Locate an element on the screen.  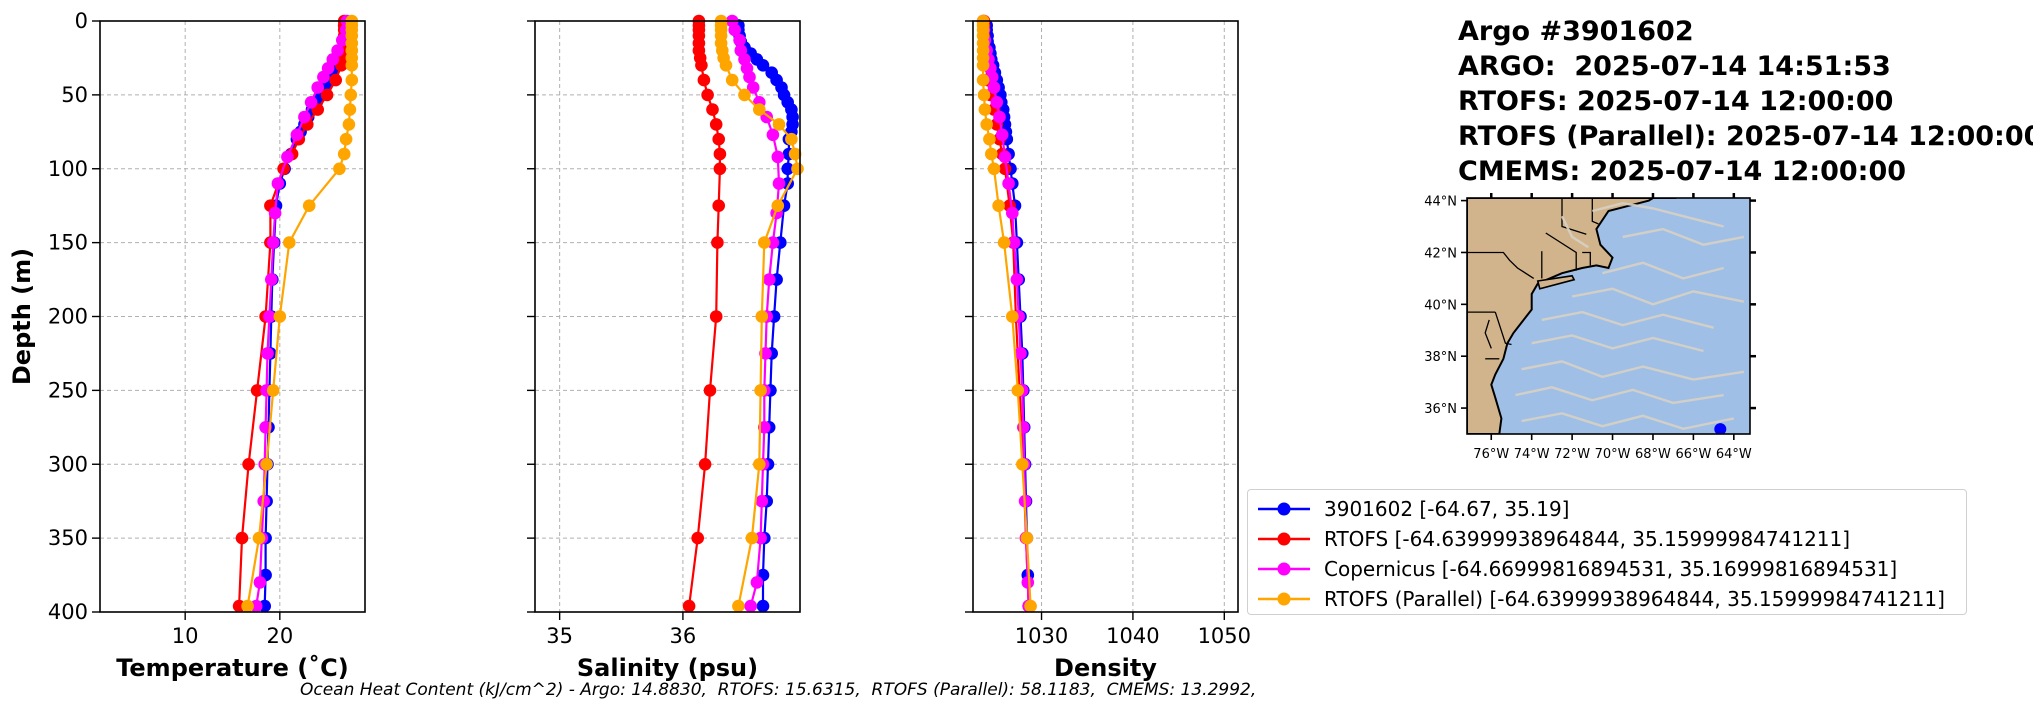
map-lat-label: 38°N is located at coordinates (1440, 357).